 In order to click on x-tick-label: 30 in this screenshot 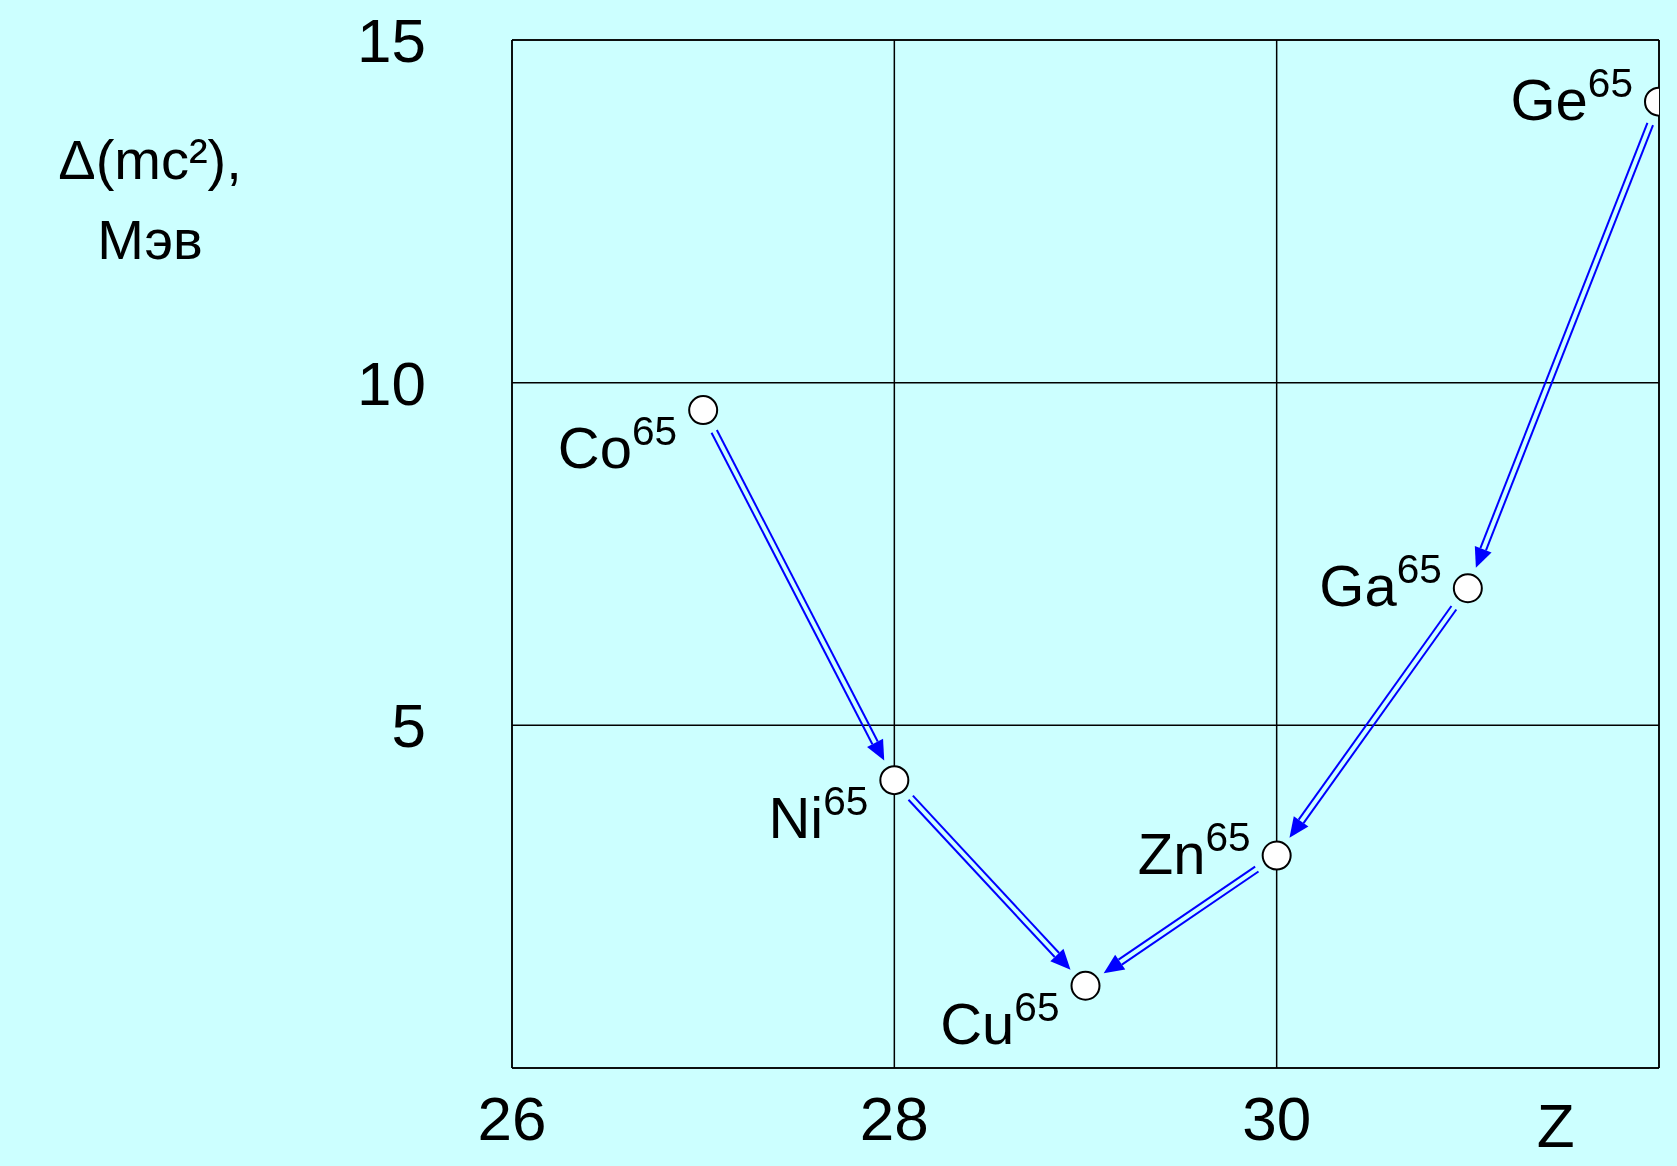, I will do `click(1277, 1119)`.